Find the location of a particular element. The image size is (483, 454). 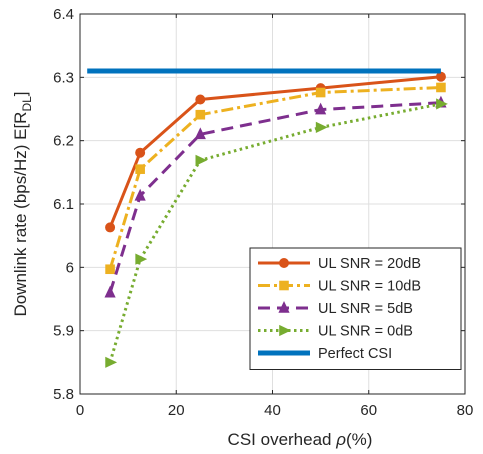

x-axis-label: CSI overhead ρ(%) is located at coordinates (300, 439).